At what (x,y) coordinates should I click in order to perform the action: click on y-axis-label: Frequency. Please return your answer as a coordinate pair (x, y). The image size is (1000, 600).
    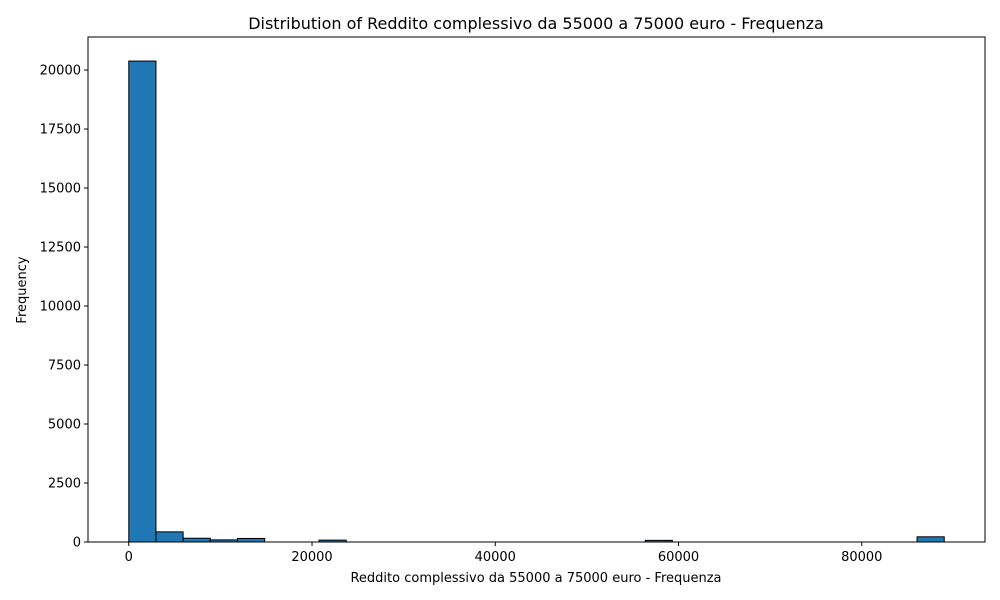
    Looking at the image, I should click on (22, 289).